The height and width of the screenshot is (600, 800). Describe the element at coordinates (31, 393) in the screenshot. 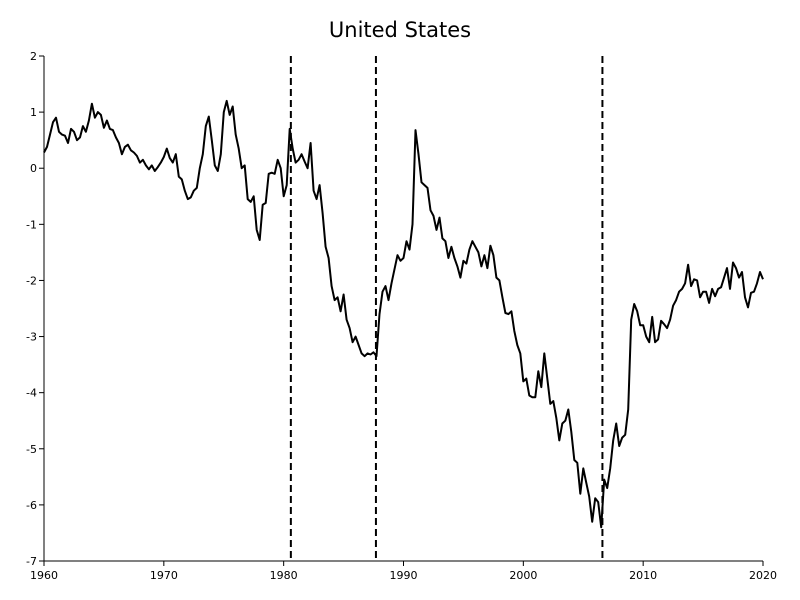

I see `y-tick-label: -4` at that location.